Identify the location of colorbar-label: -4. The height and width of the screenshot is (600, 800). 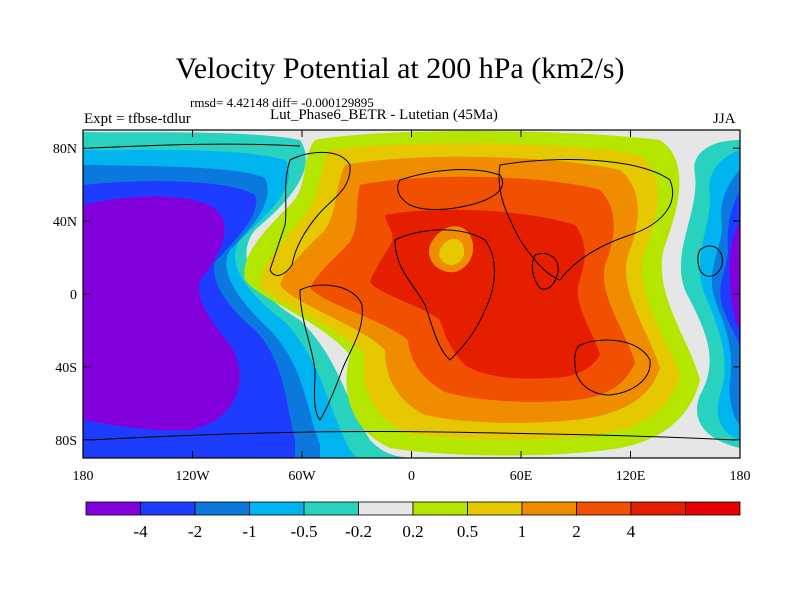
(140, 531).